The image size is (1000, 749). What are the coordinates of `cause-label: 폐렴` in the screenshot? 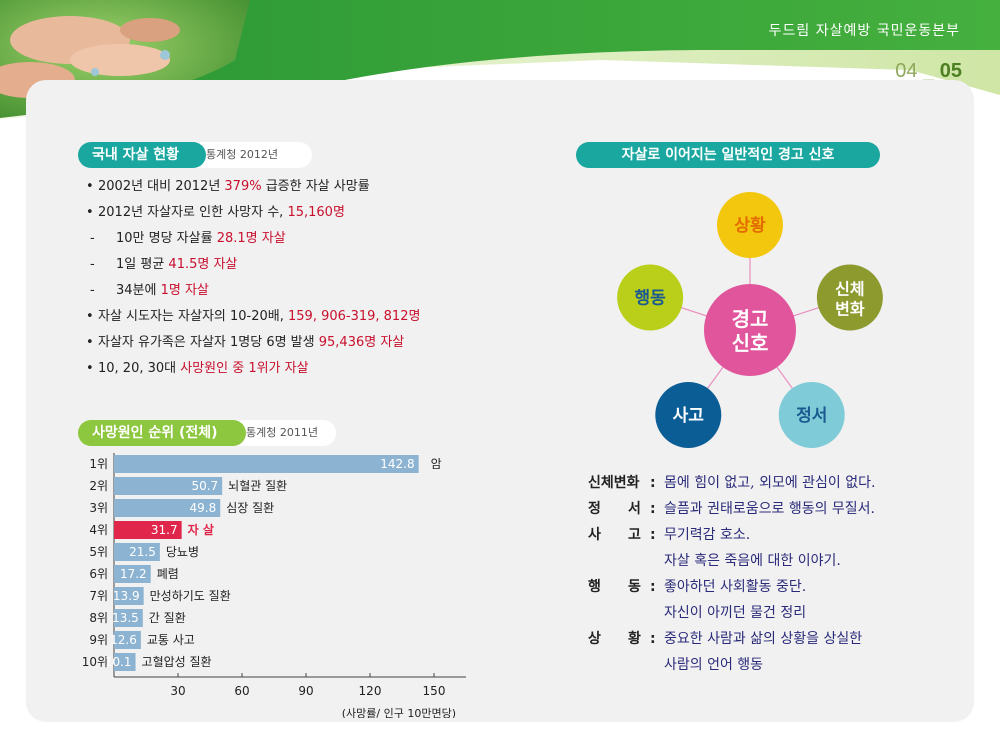 It's located at (168, 574).